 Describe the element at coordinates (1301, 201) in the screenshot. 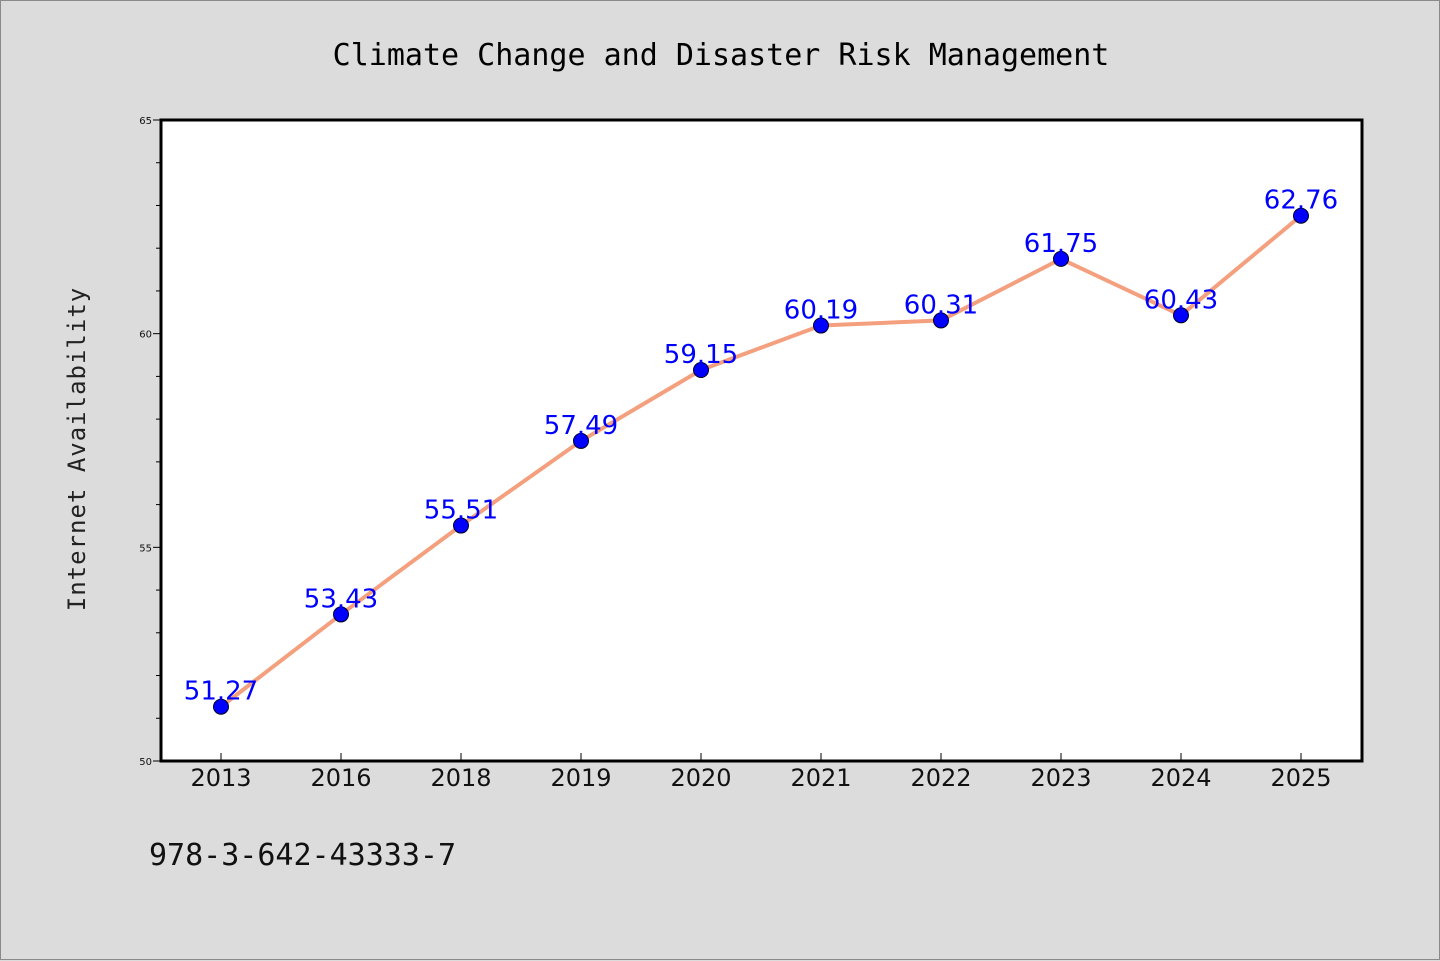

I see `data-label: 62.76` at that location.